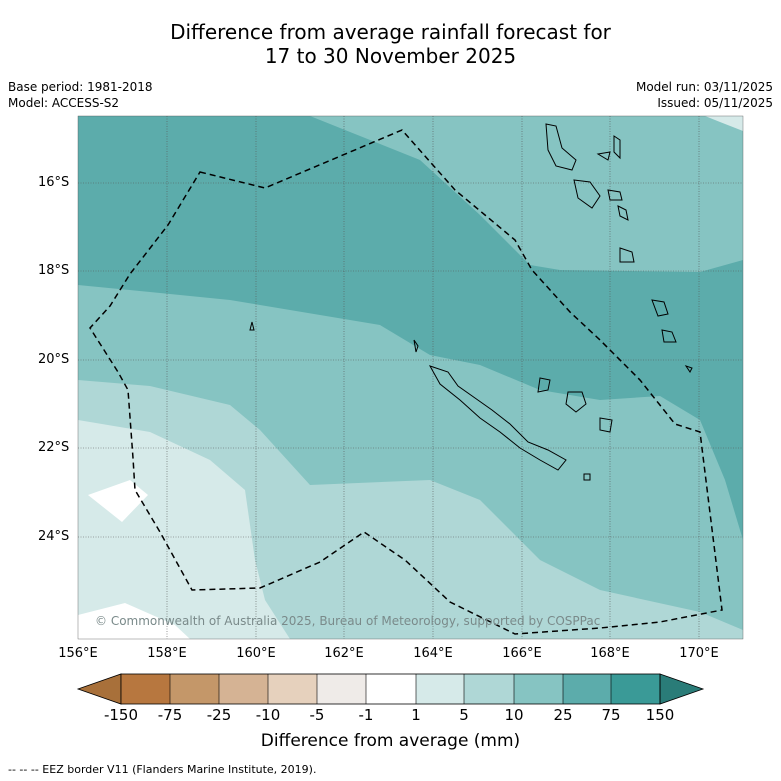  What do you see at coordinates (688, 369) in the screenshot?
I see `hunter-island` at bounding box center [688, 369].